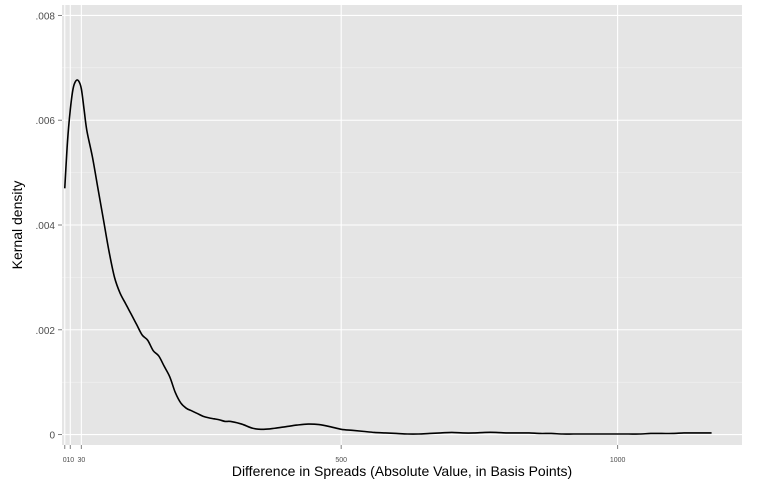  What do you see at coordinates (344, 454) in the screenshot?
I see `x-axis: 0 10 30 500 1000` at bounding box center [344, 454].